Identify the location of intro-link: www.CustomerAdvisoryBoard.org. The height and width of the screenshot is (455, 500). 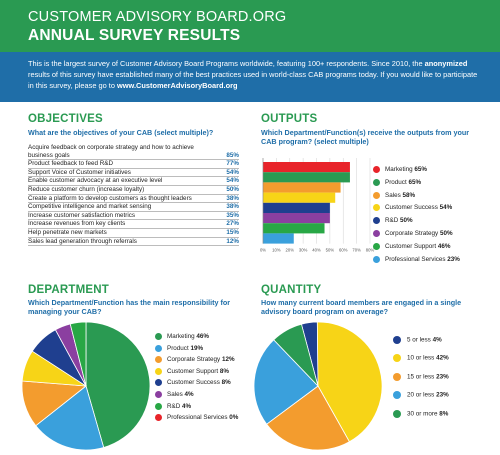
(177, 85).